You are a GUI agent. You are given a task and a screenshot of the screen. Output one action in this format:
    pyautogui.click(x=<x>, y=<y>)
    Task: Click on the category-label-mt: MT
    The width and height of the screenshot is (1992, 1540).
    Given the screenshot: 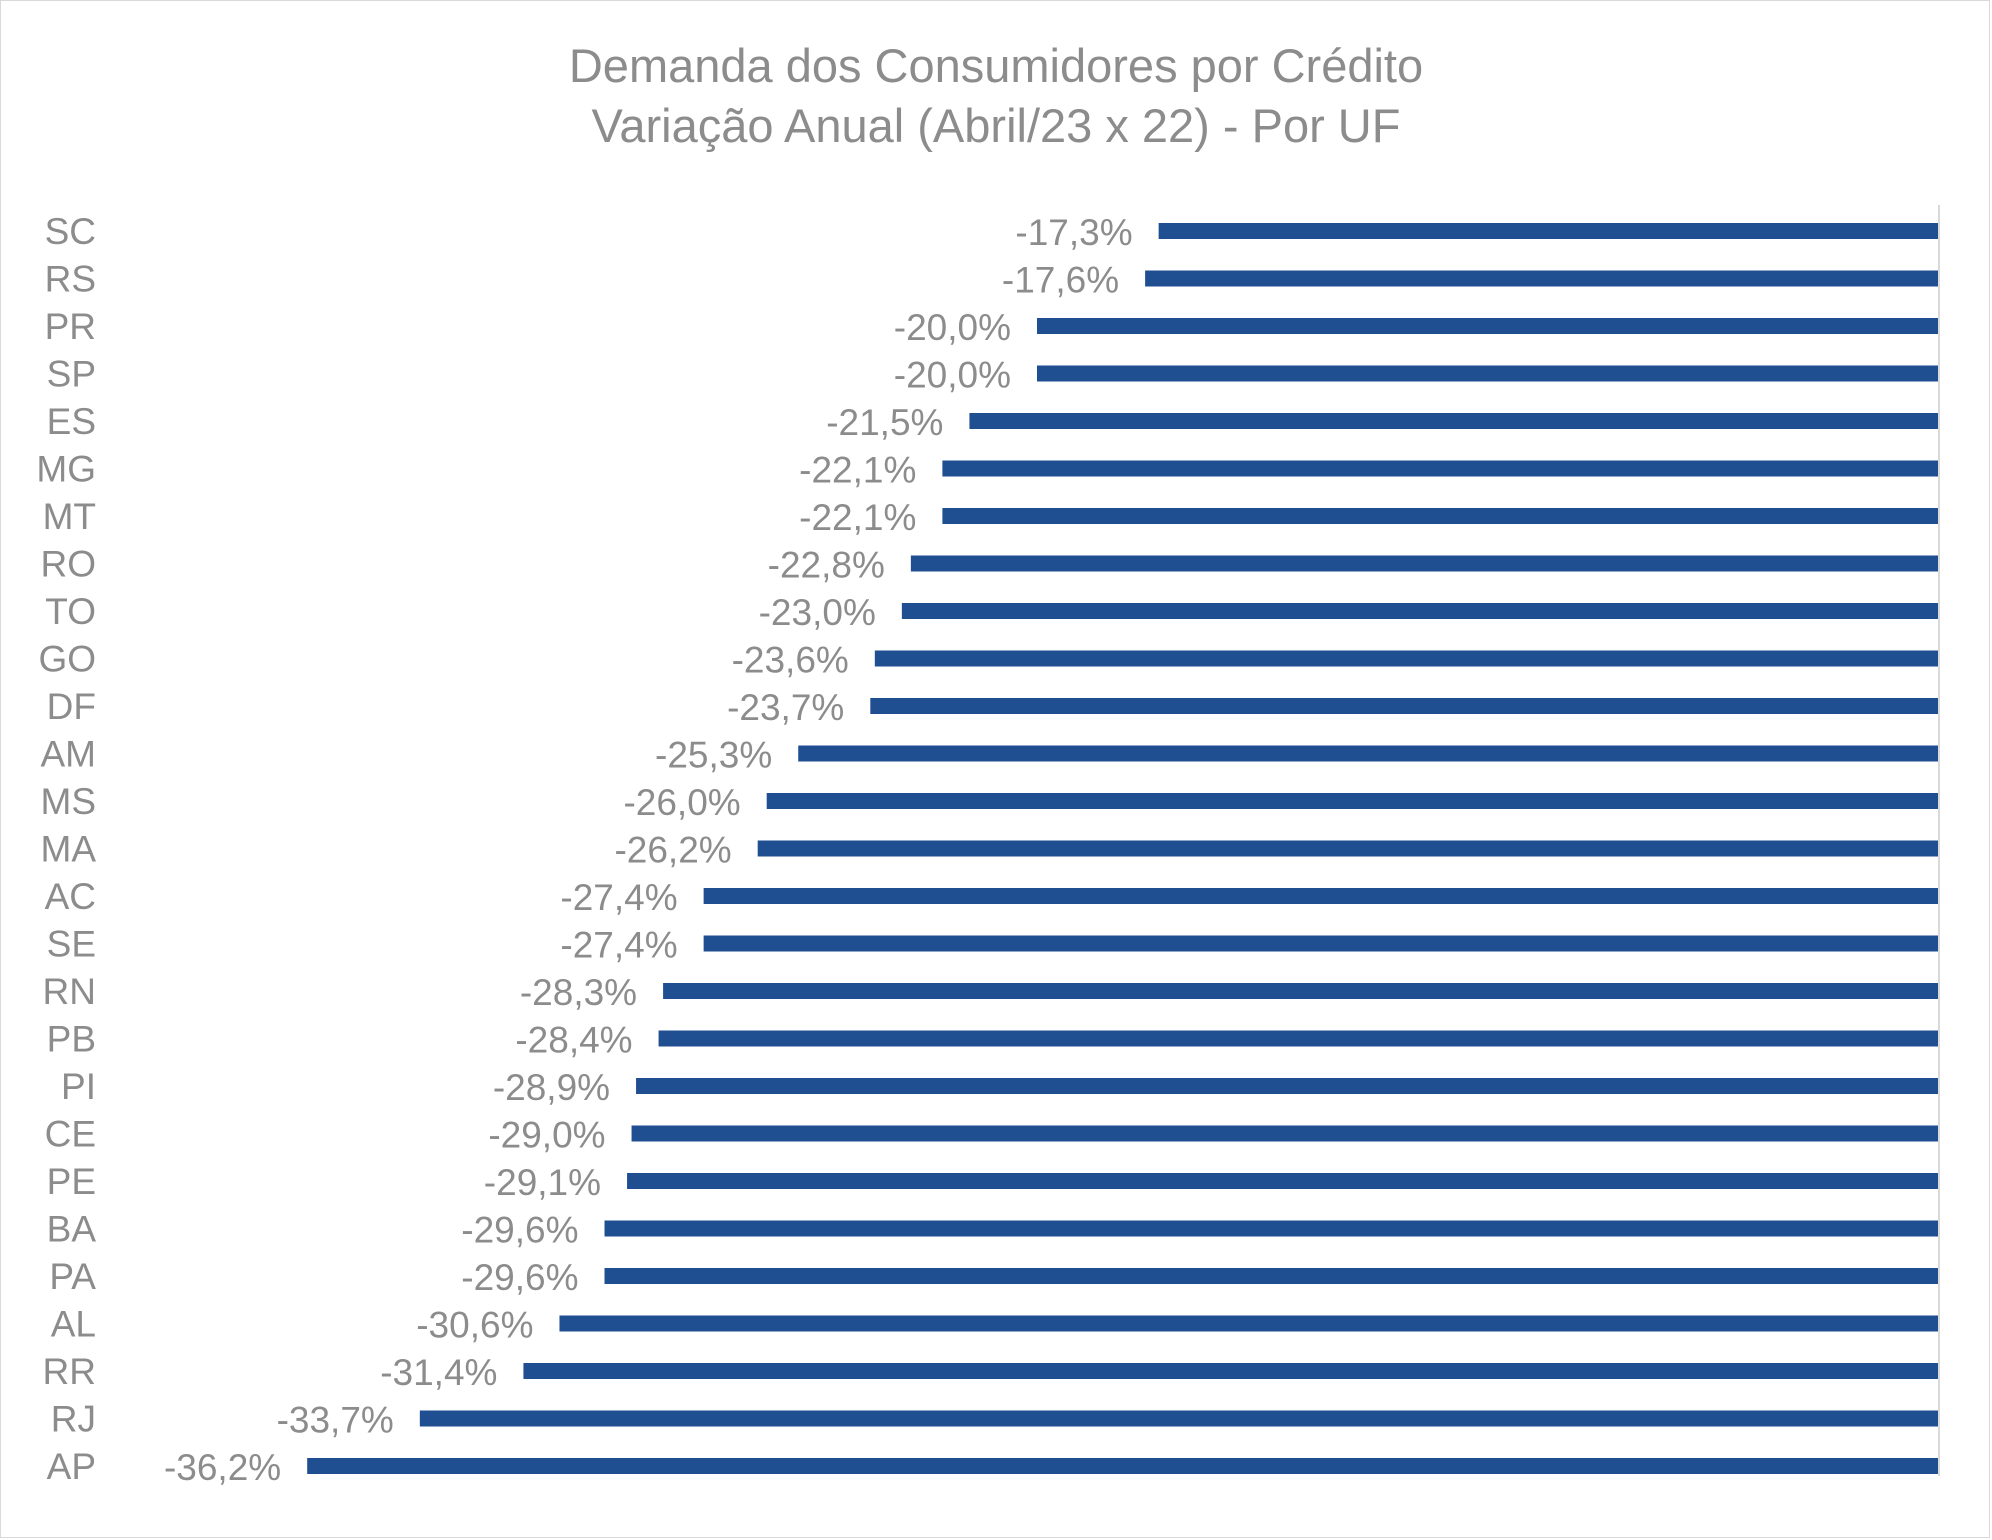 What is the action you would take?
    pyautogui.click(x=69, y=516)
    